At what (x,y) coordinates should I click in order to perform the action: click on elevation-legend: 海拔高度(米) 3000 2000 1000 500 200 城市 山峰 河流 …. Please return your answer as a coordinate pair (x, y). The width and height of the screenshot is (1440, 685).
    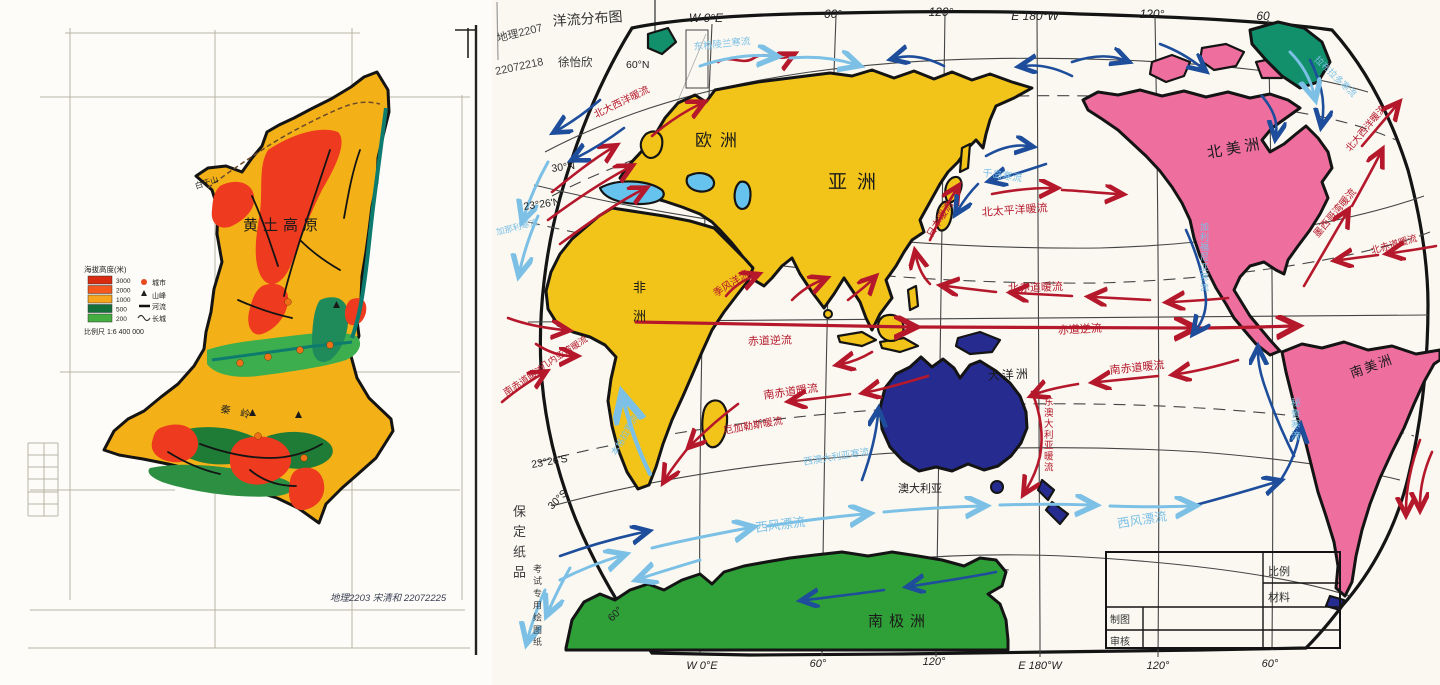
    Looking at the image, I should click on (125, 300).